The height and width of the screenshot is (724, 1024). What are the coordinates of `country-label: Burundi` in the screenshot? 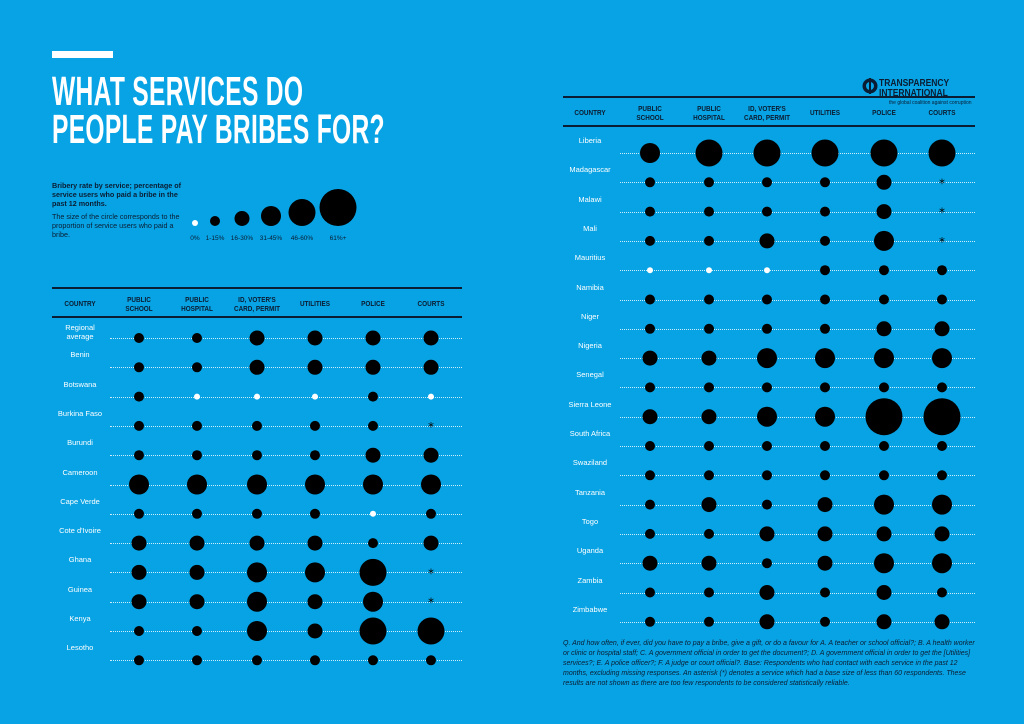 It's located at (80, 443).